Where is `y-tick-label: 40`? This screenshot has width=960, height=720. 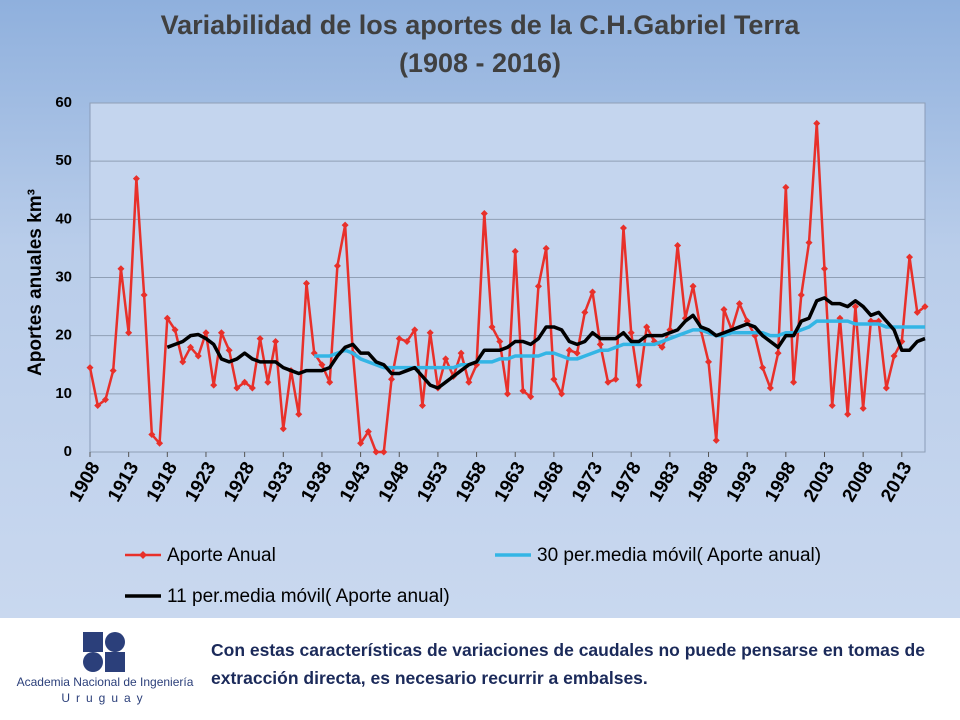 y-tick-label: 40 is located at coordinates (63, 218).